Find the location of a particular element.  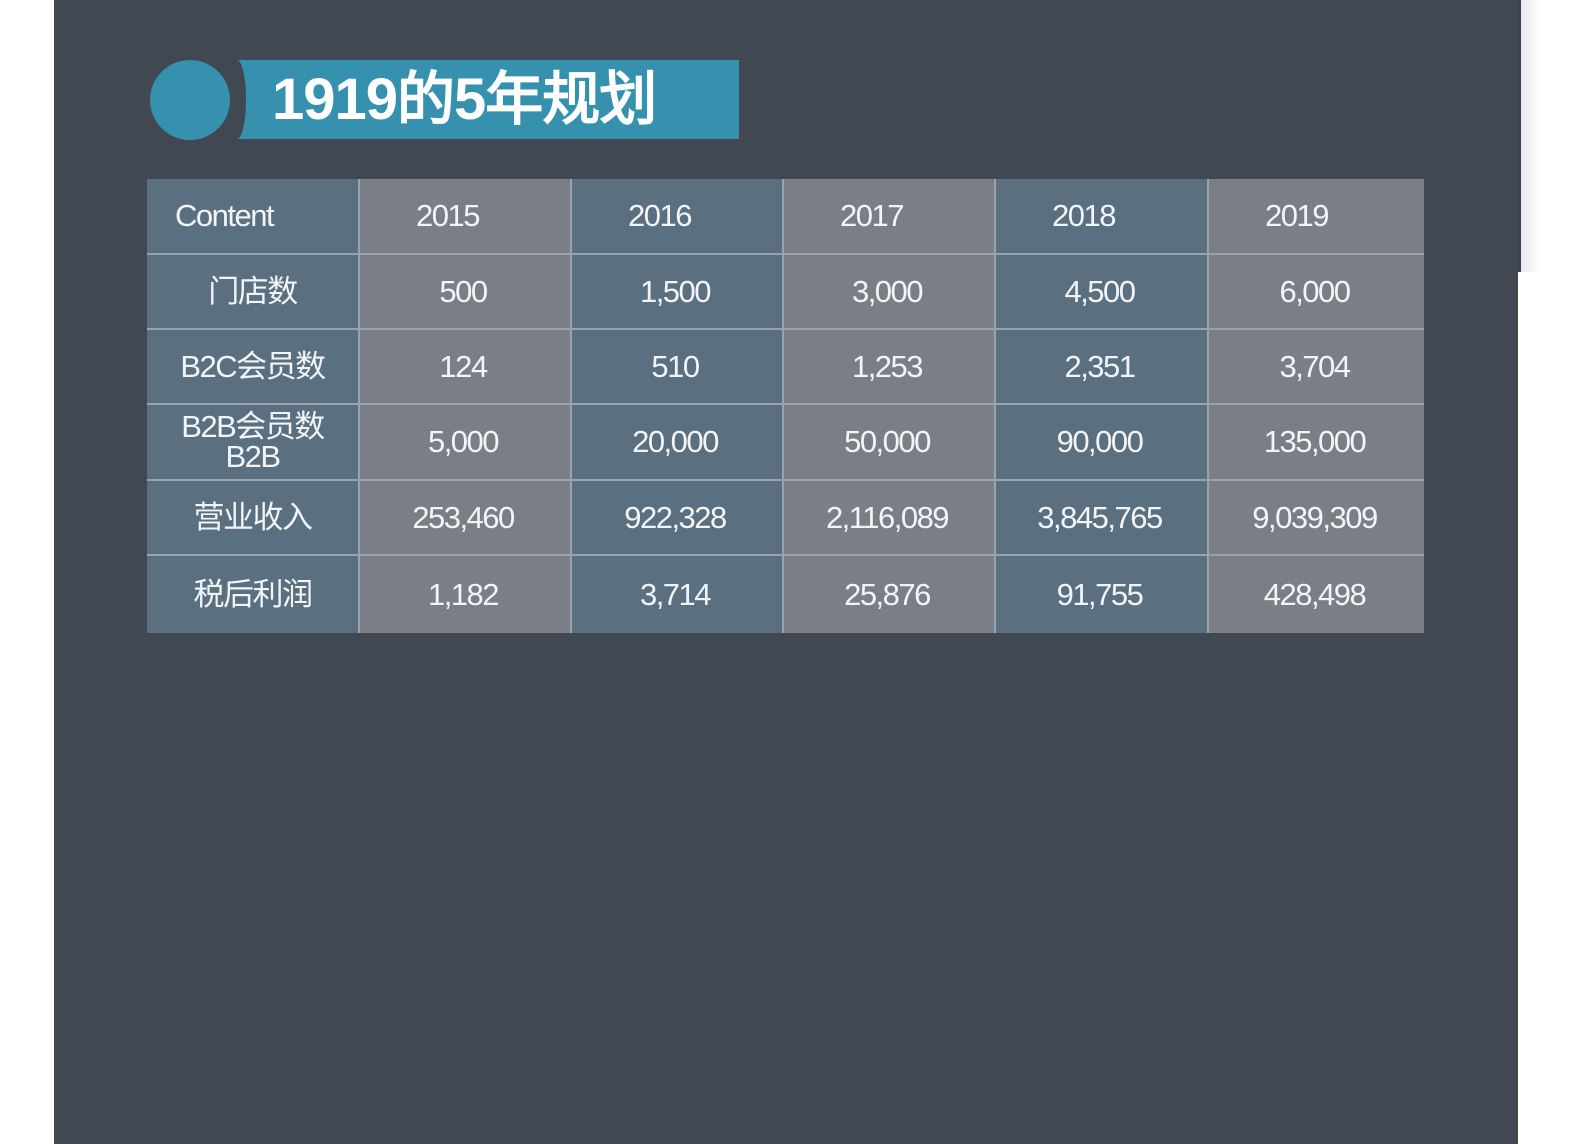

row-label-revenue: 营业收入 is located at coordinates (253, 518).